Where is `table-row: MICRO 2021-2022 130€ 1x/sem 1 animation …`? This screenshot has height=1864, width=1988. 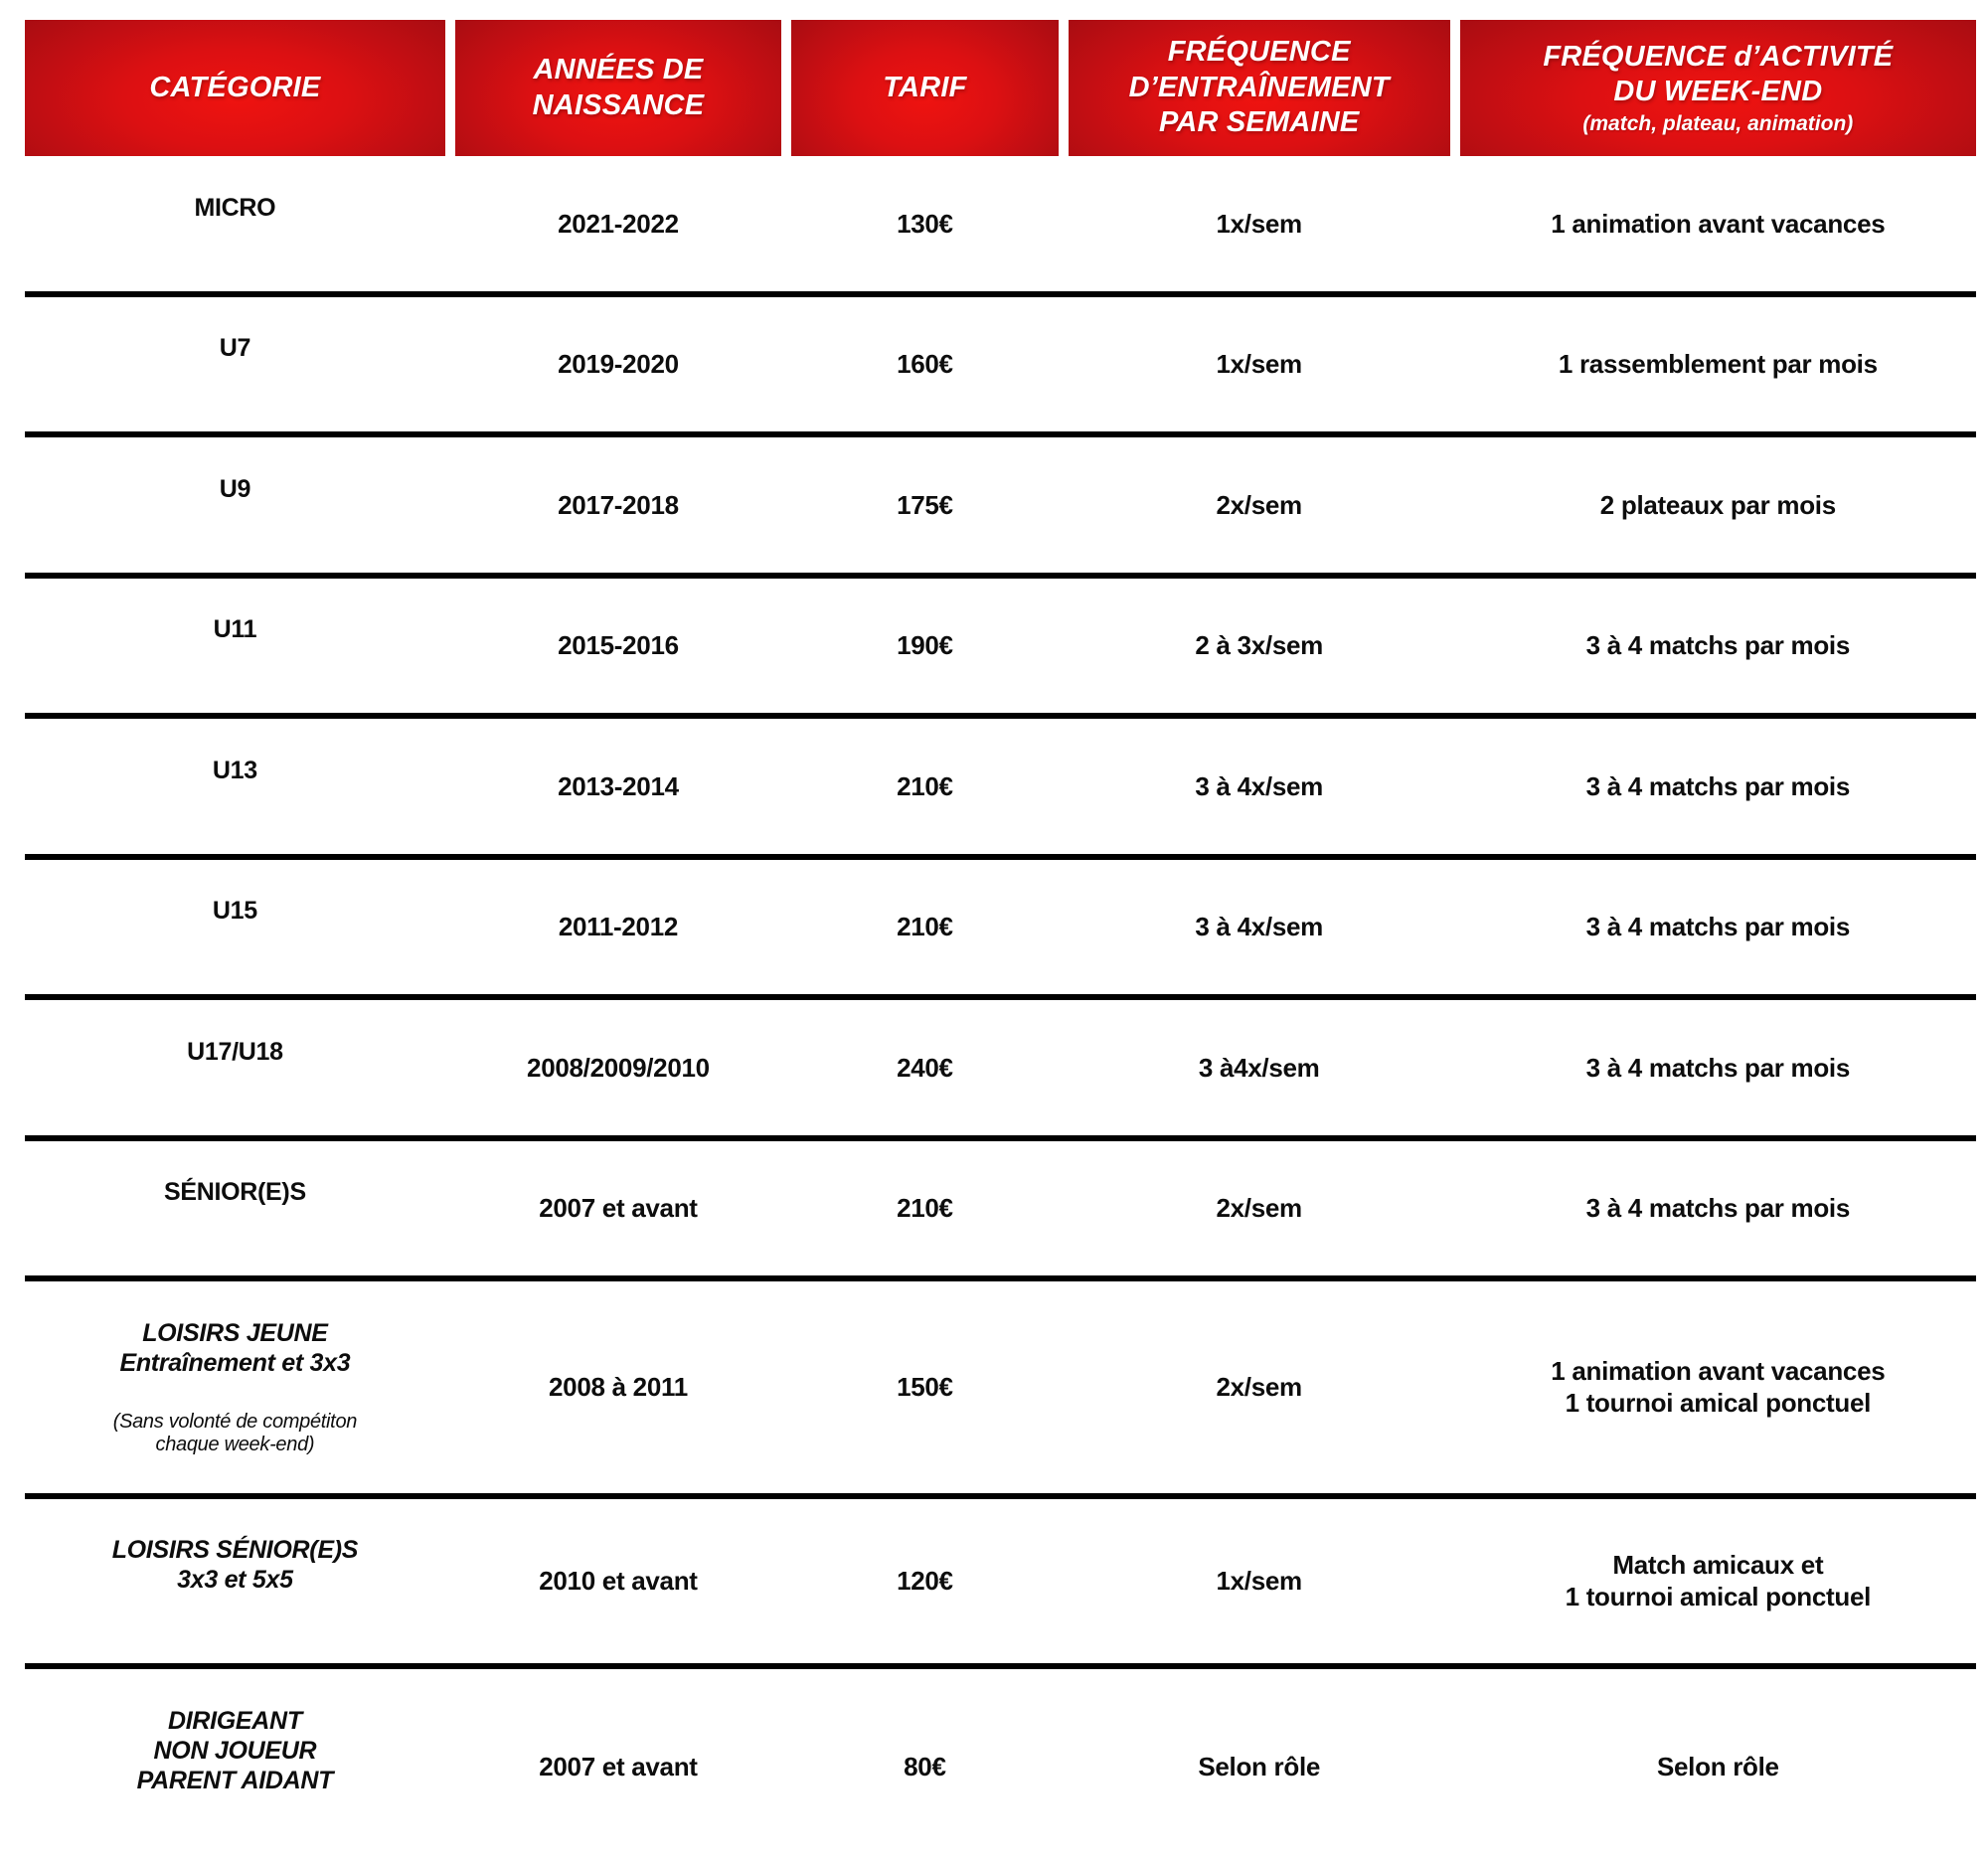
table-row: MICRO 2021-2022 130€ 1x/sem 1 animation … is located at coordinates (1000, 227).